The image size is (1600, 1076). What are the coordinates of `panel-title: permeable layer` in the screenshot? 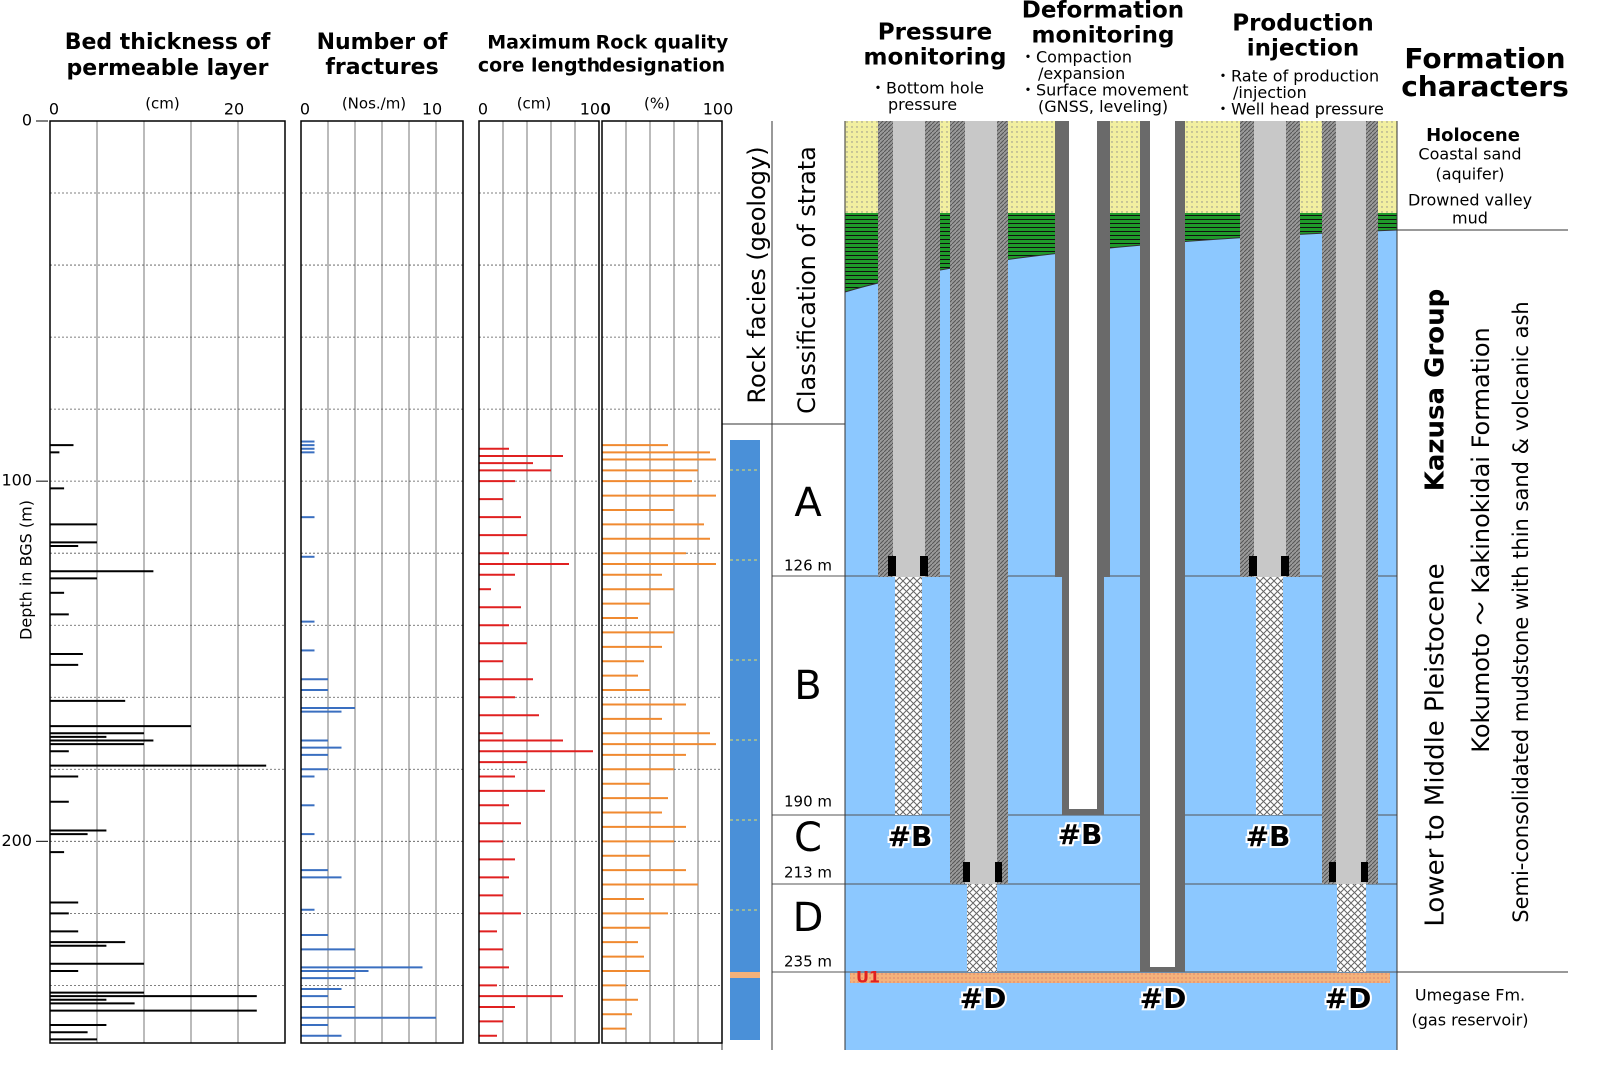 It's located at (168, 68).